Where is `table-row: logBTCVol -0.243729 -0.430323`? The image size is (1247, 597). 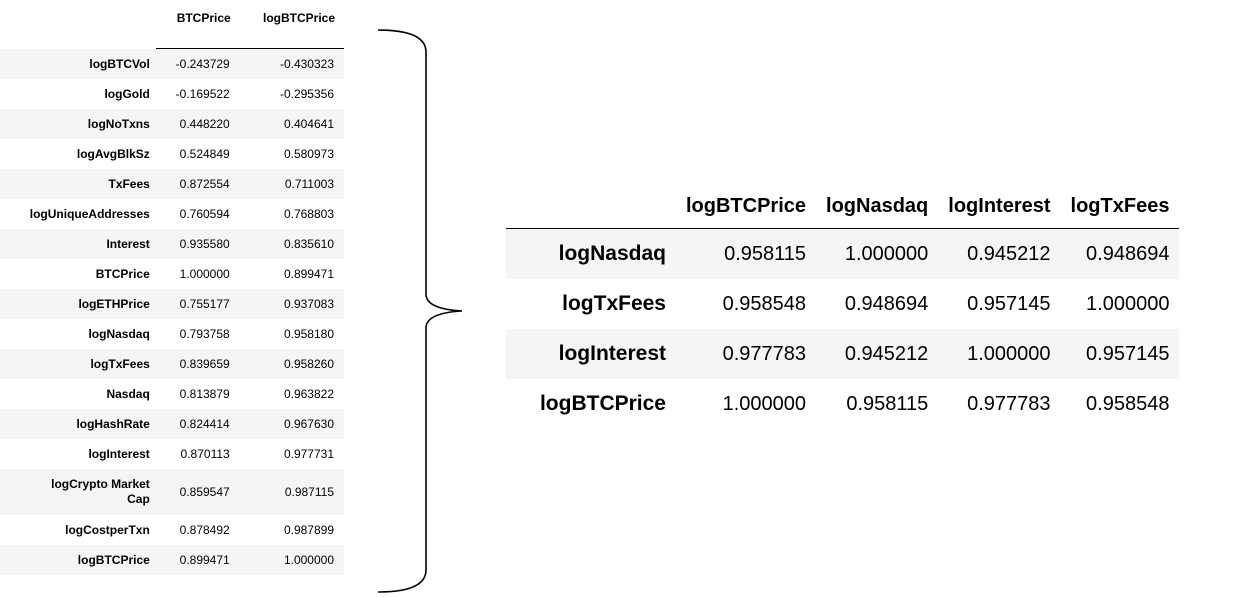 table-row: logBTCVol -0.243729 -0.430323 is located at coordinates (172, 63).